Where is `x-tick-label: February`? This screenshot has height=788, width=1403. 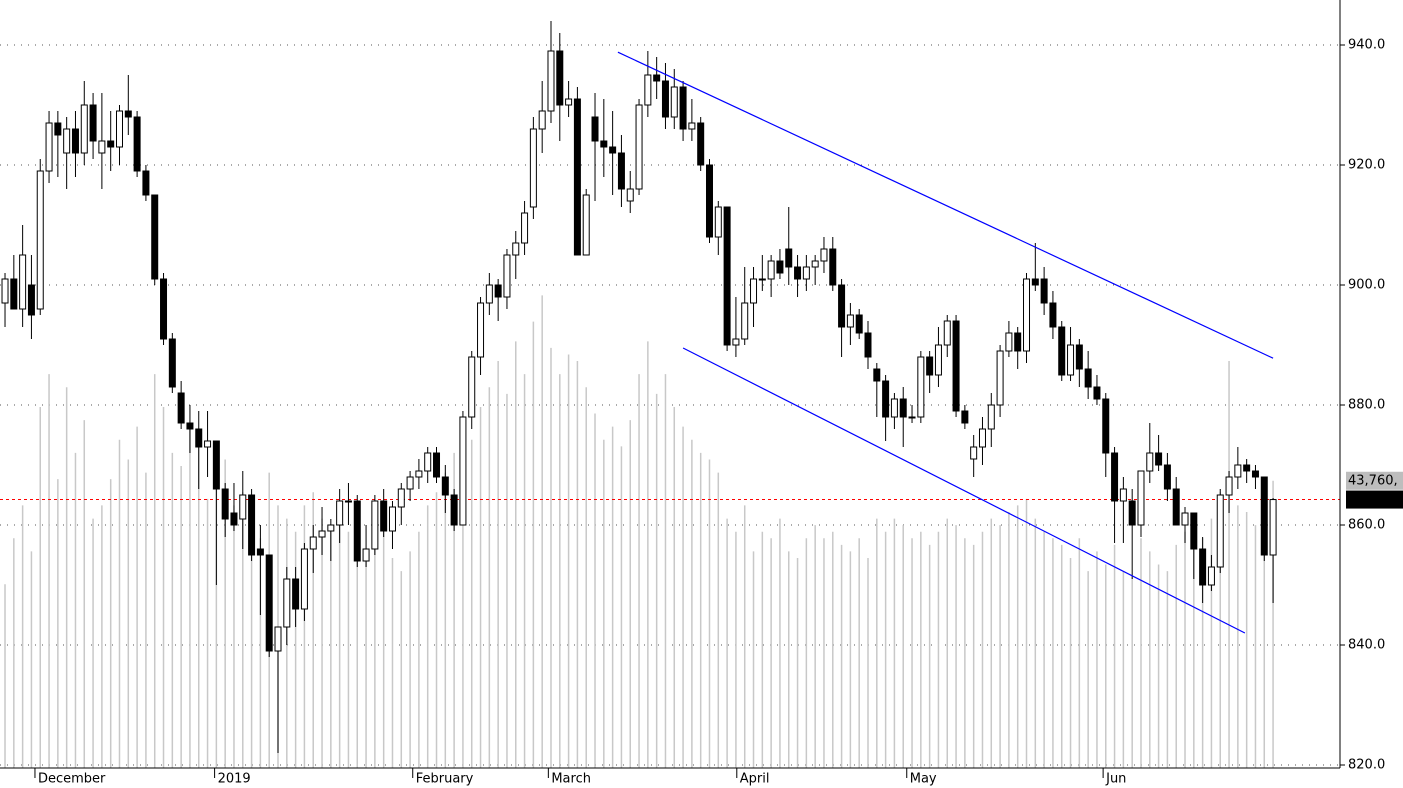
x-tick-label: February is located at coordinates (445, 779).